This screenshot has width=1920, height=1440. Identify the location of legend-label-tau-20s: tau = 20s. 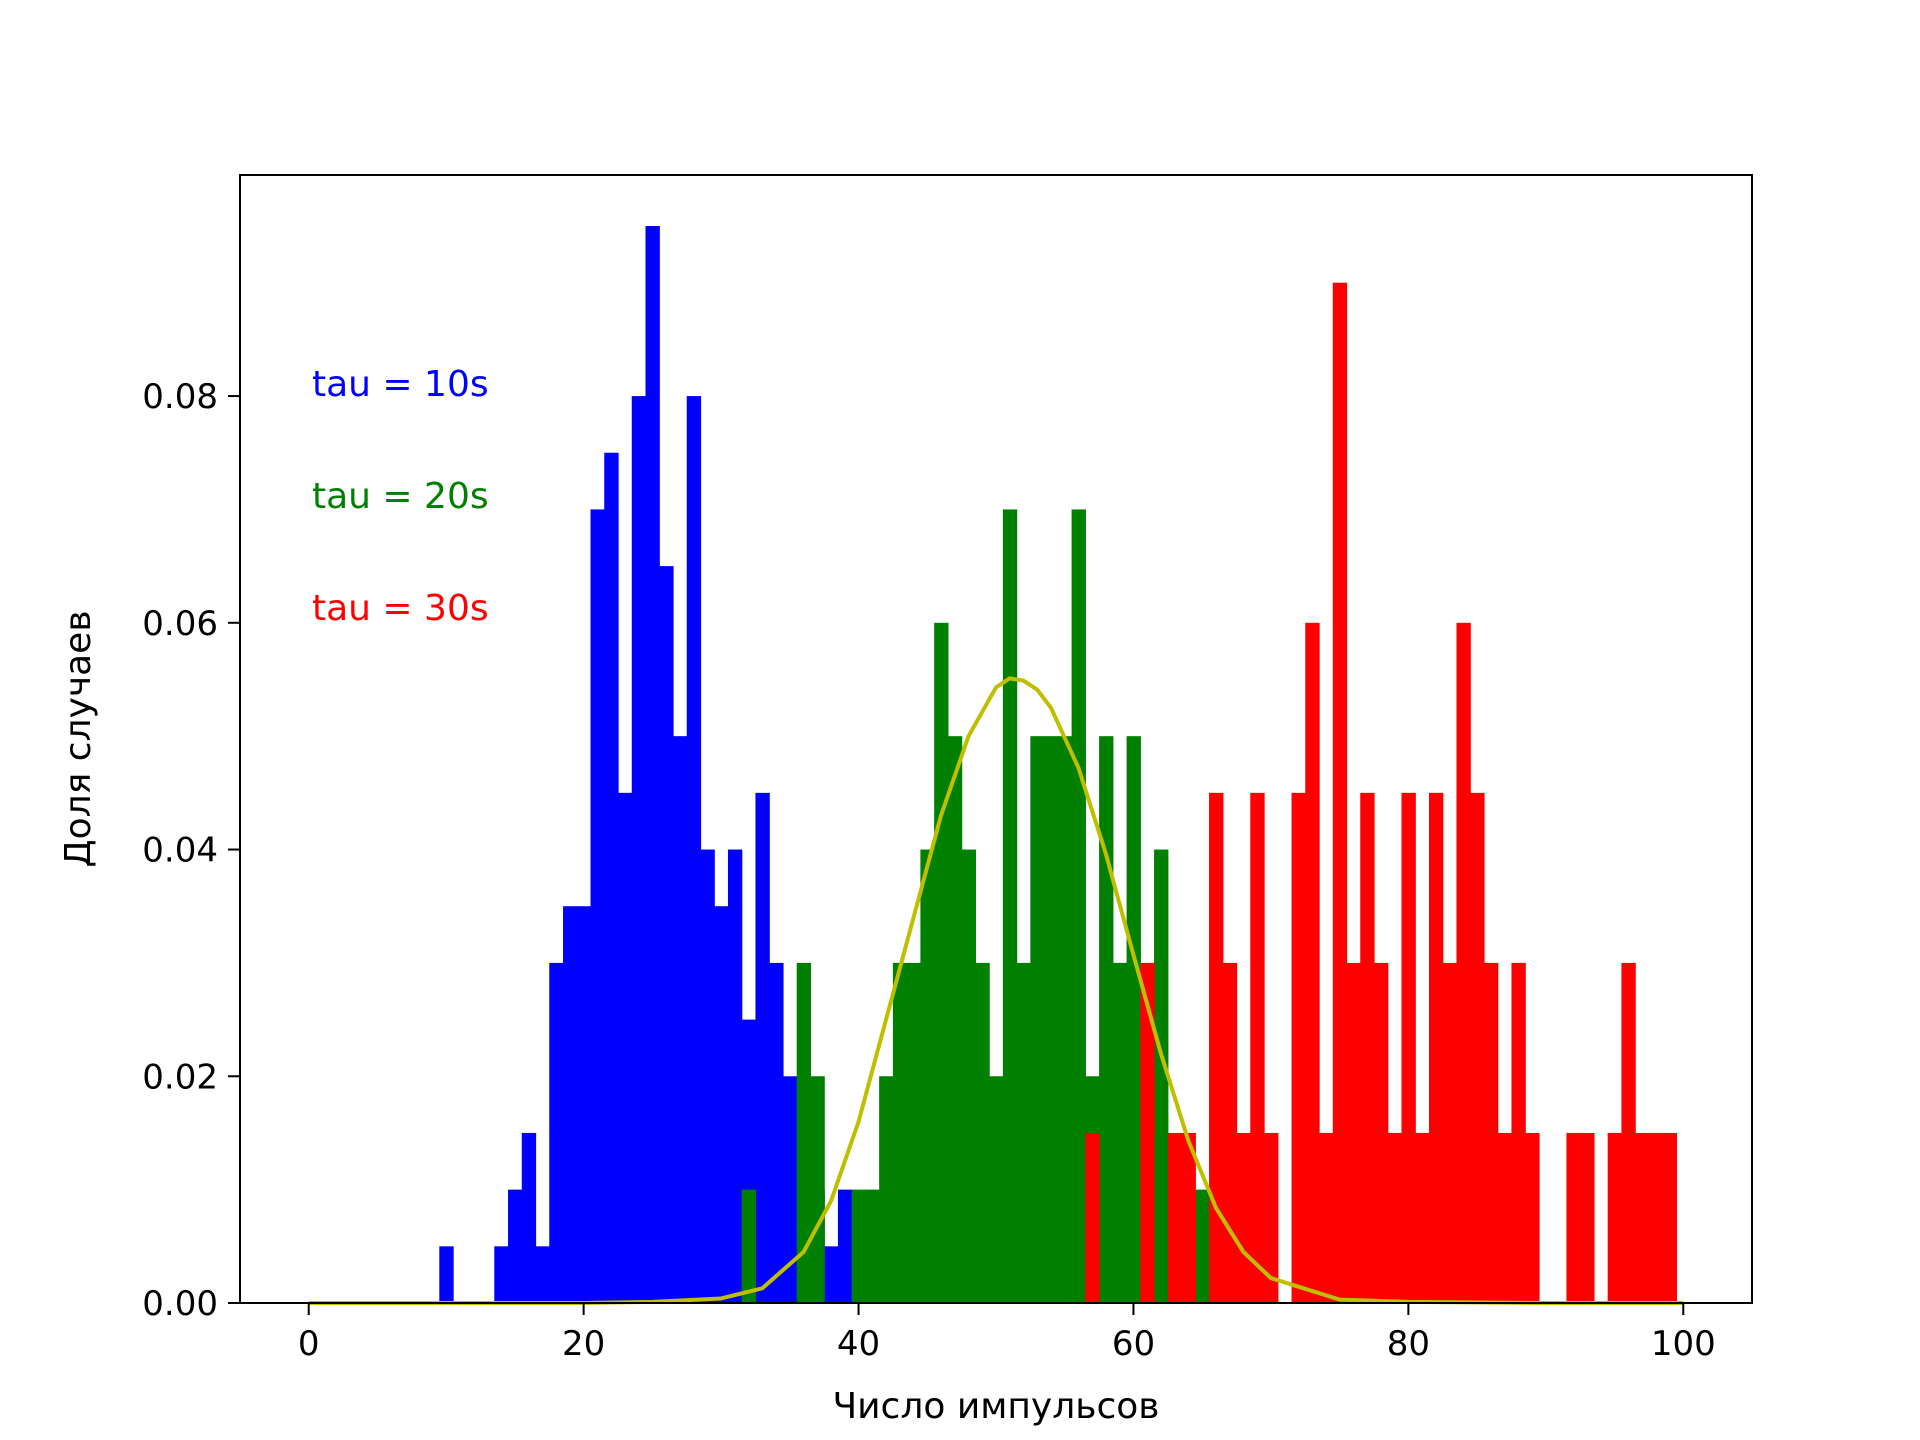
(400, 496).